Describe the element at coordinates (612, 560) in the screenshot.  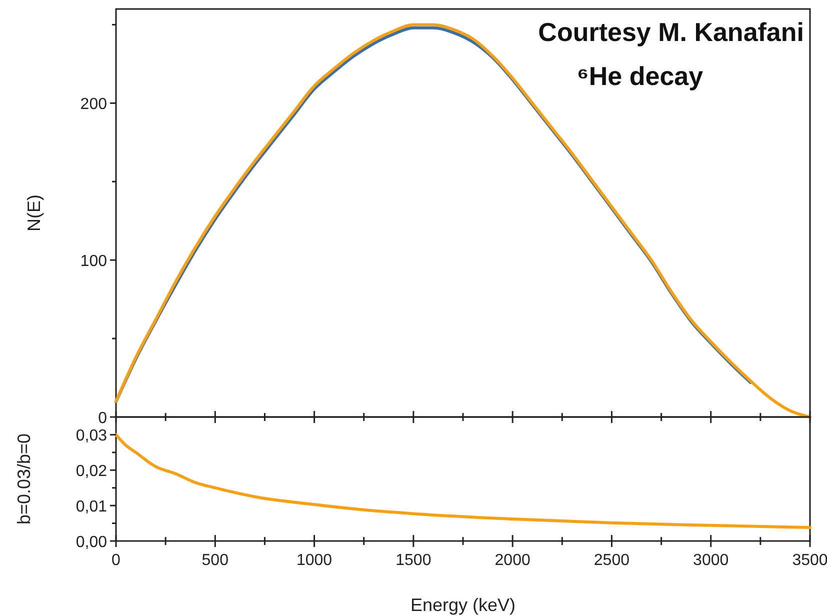
I see `x-tick-label: 2500` at that location.